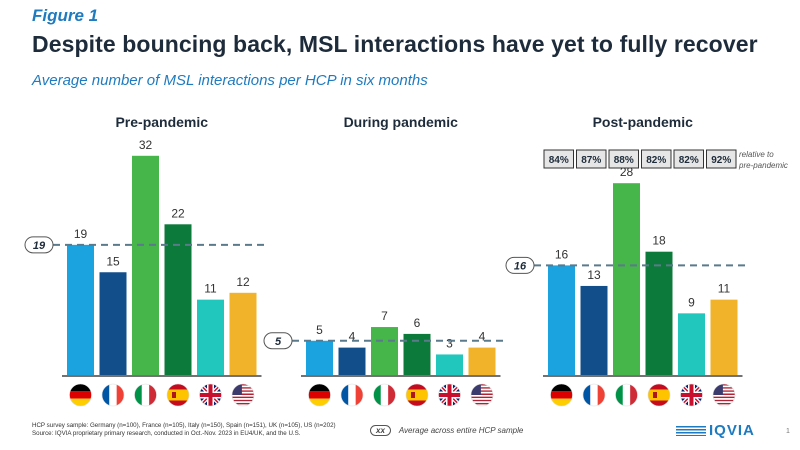 The image size is (800, 450). Describe the element at coordinates (384, 316) in the screenshot. I see `bar-value-label: 7` at that location.